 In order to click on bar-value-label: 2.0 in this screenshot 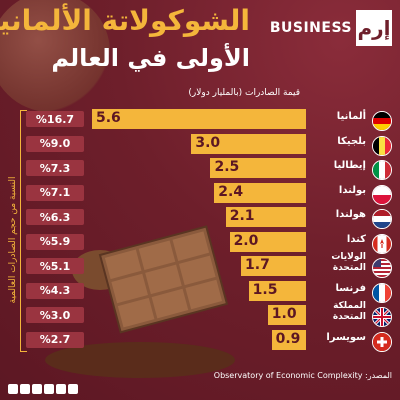, I will do `click(246, 240)`.